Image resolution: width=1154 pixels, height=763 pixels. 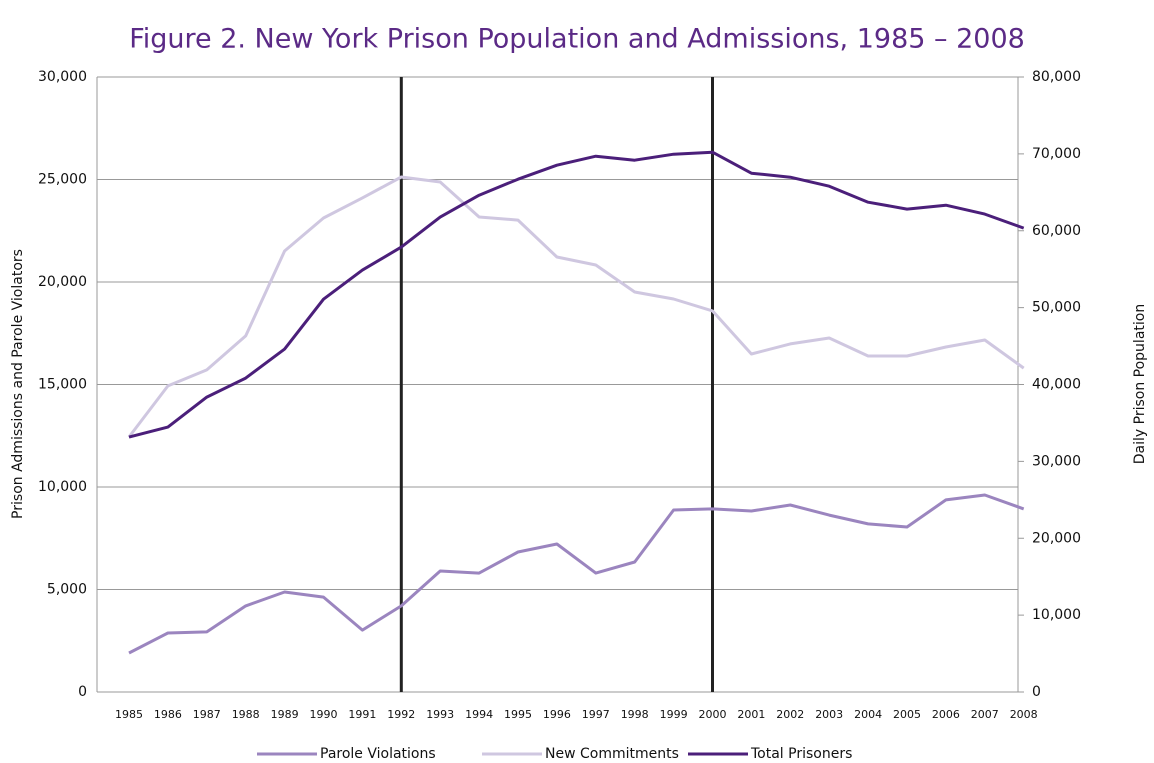 What do you see at coordinates (82, 692) in the screenshot?
I see `y-tick-label: 0` at bounding box center [82, 692].